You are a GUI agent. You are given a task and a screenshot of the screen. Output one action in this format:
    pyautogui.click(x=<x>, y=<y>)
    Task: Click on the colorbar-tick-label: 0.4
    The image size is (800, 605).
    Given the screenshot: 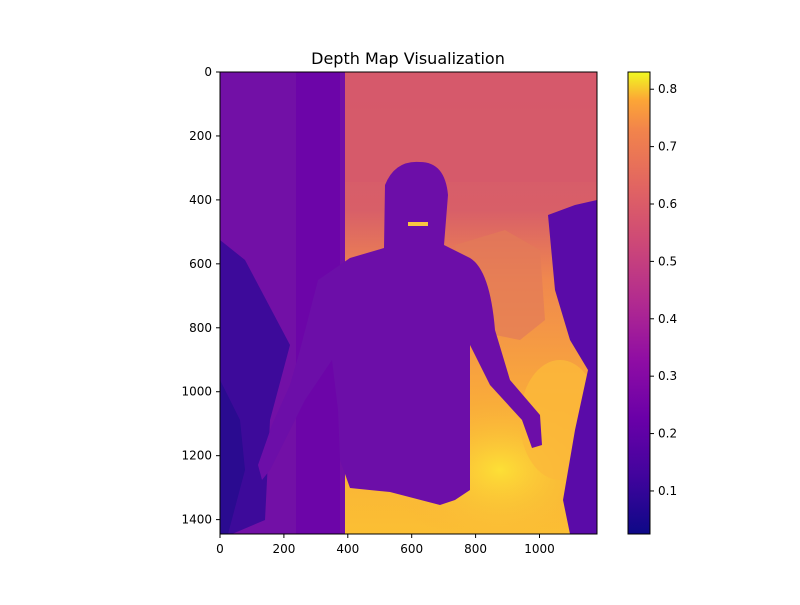 What is the action you would take?
    pyautogui.click(x=667, y=319)
    